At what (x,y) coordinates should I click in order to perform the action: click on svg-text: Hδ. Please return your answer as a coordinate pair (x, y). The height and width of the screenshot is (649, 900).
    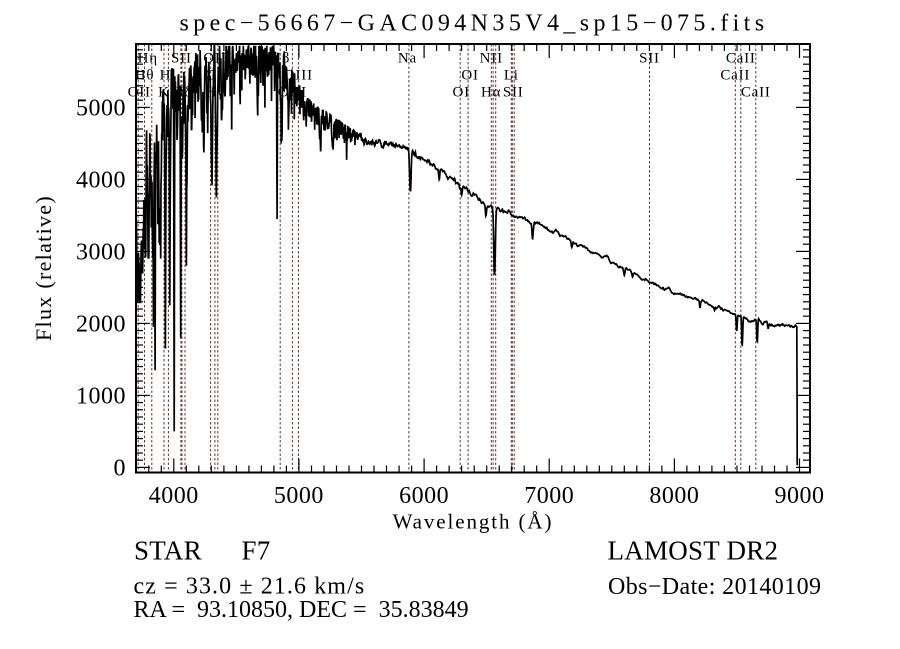
    Looking at the image, I should click on (183, 93).